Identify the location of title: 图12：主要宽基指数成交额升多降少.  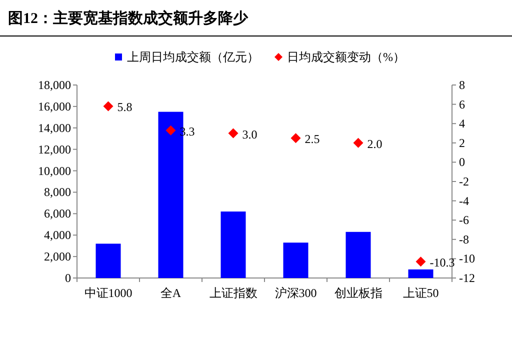
(128, 19).